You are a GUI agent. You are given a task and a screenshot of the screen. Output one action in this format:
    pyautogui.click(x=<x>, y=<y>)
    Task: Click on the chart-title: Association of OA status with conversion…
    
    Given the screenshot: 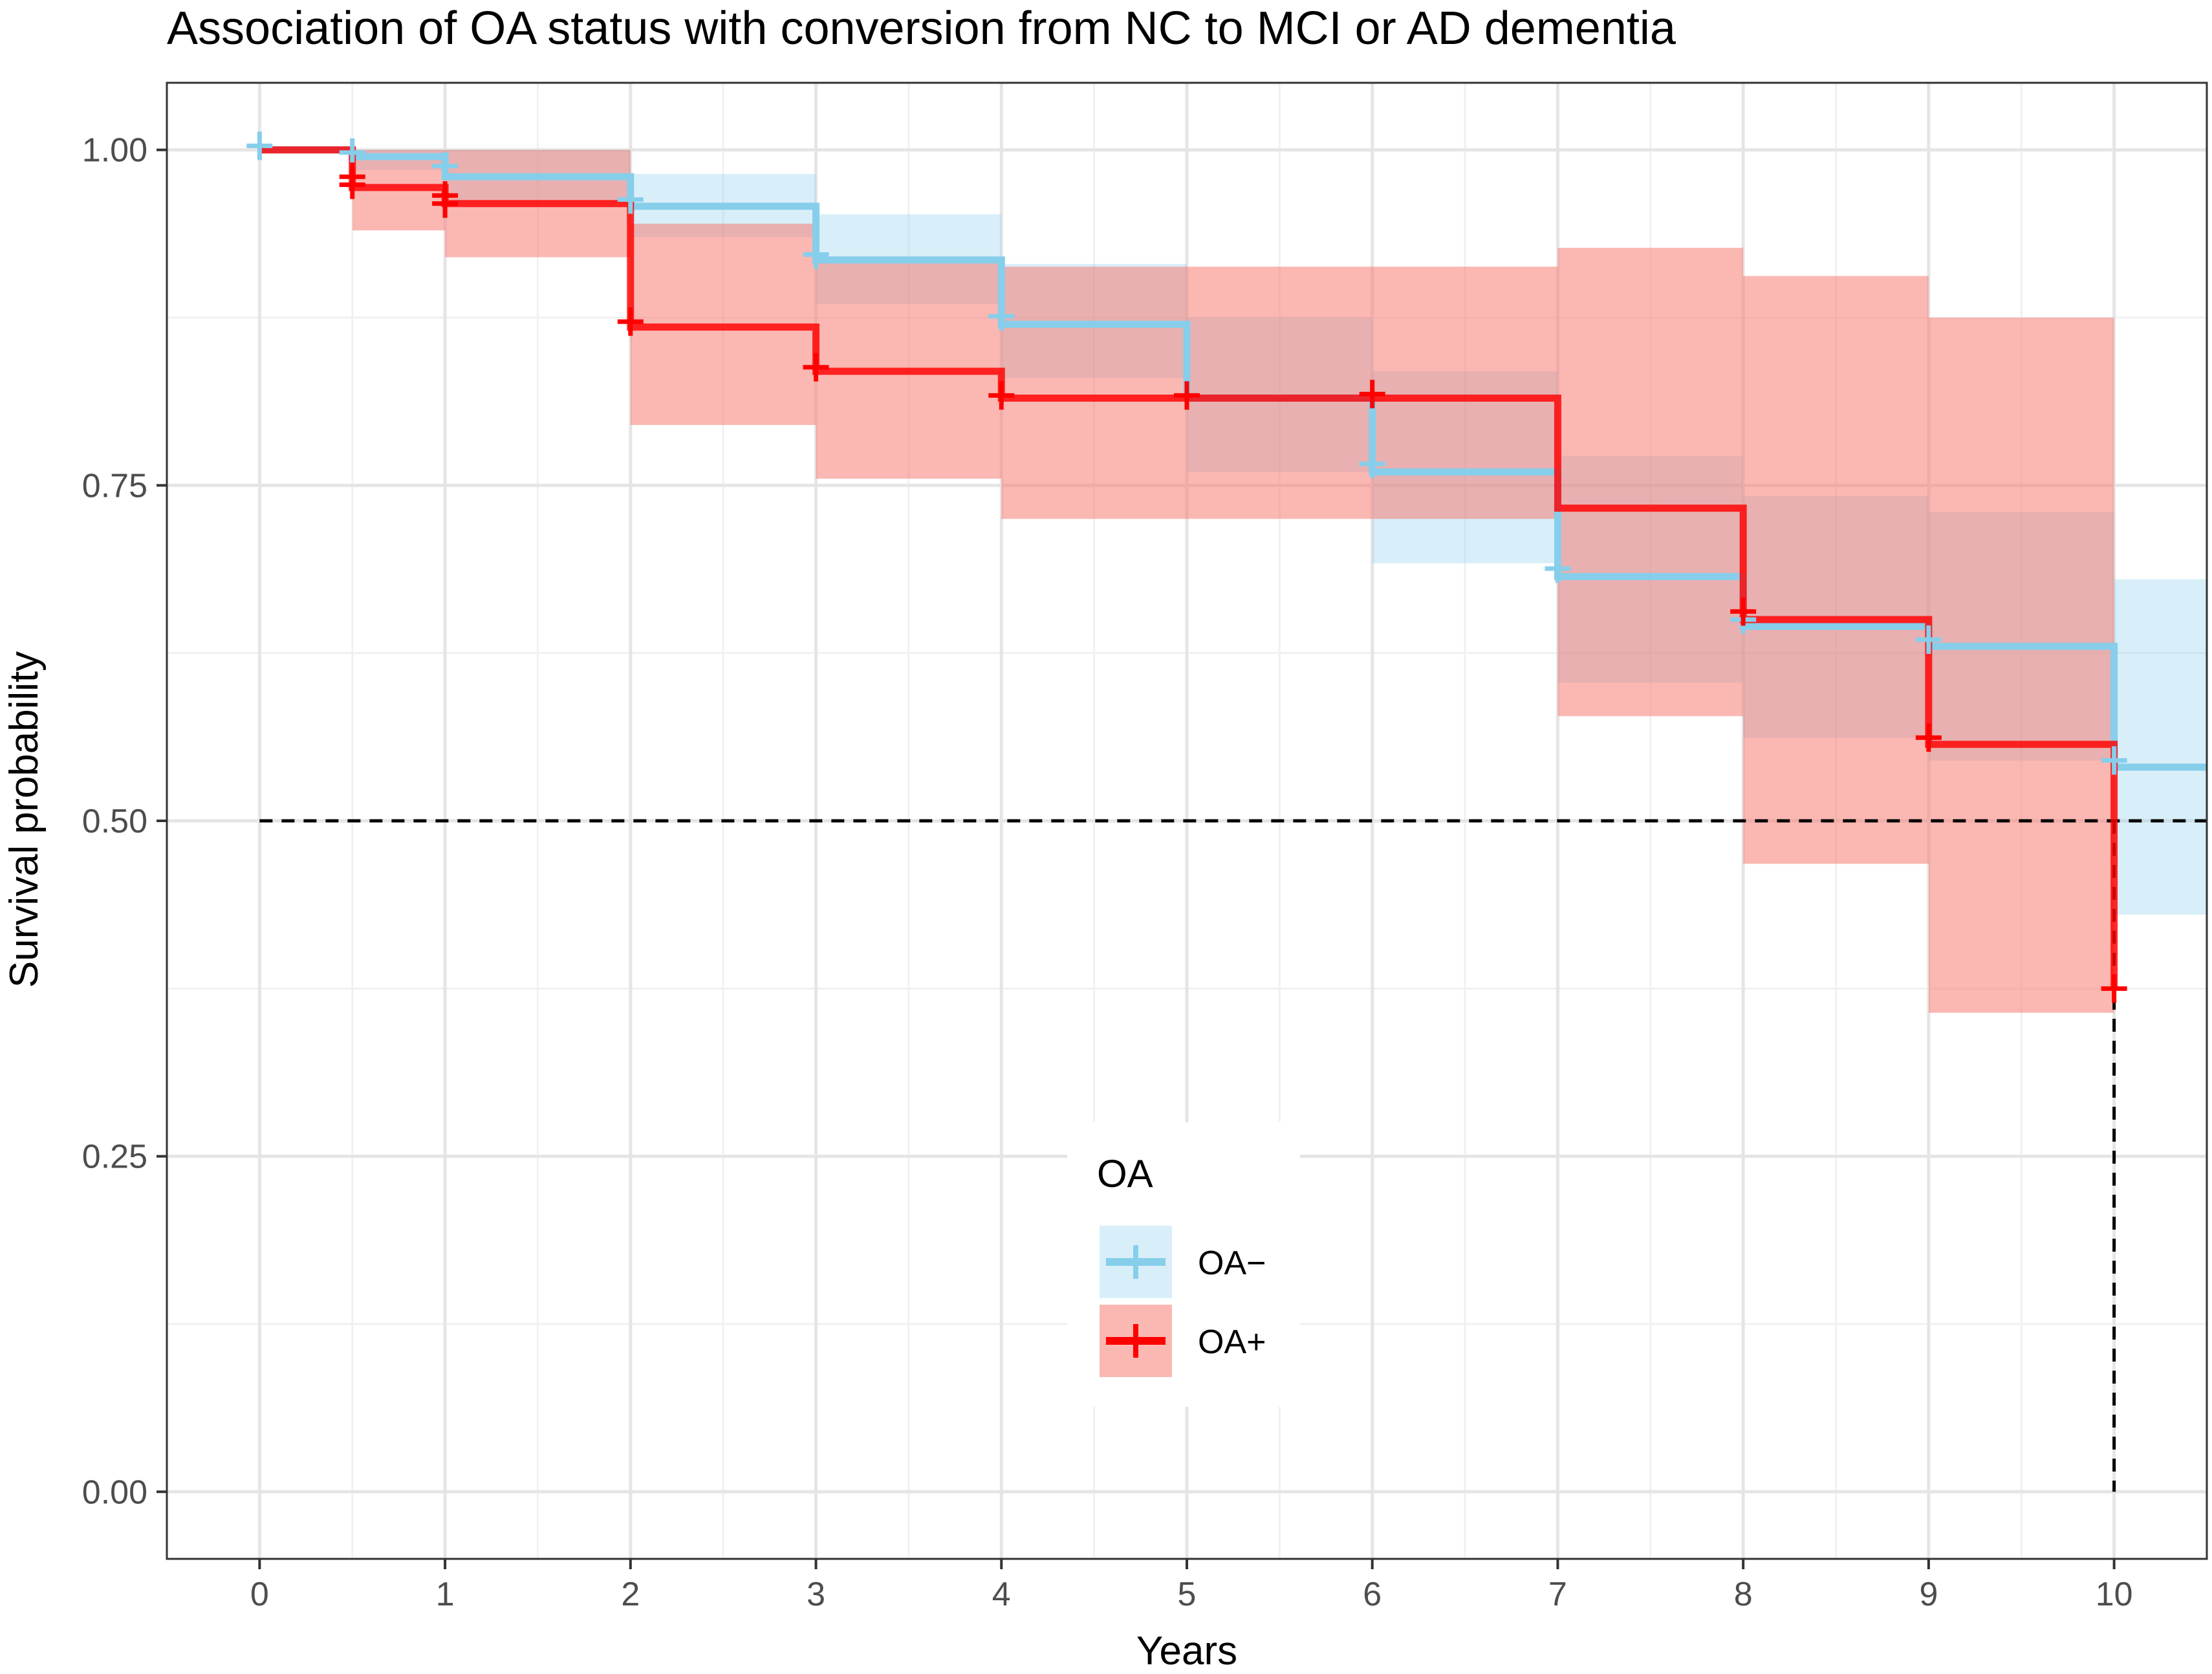 What is the action you would take?
    pyautogui.click(x=921, y=29)
    